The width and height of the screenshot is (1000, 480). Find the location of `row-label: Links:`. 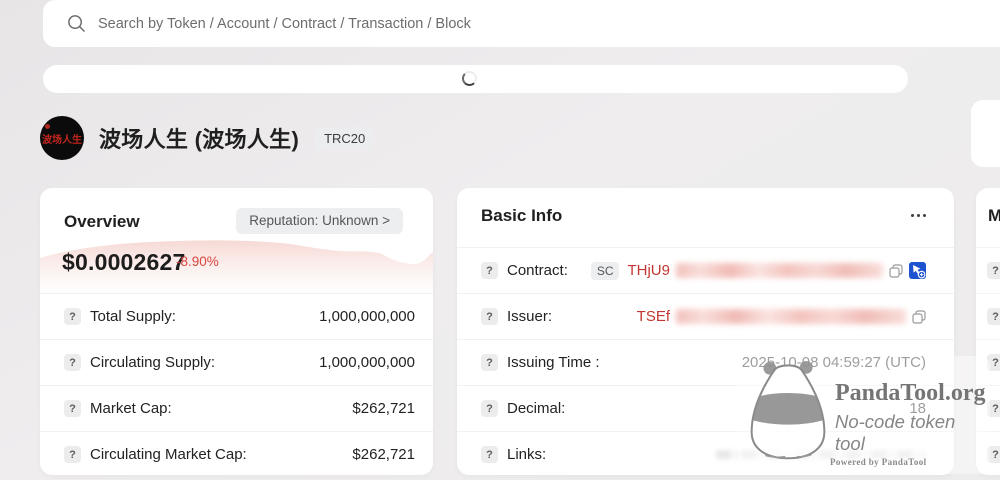

row-label: Links: is located at coordinates (527, 454).